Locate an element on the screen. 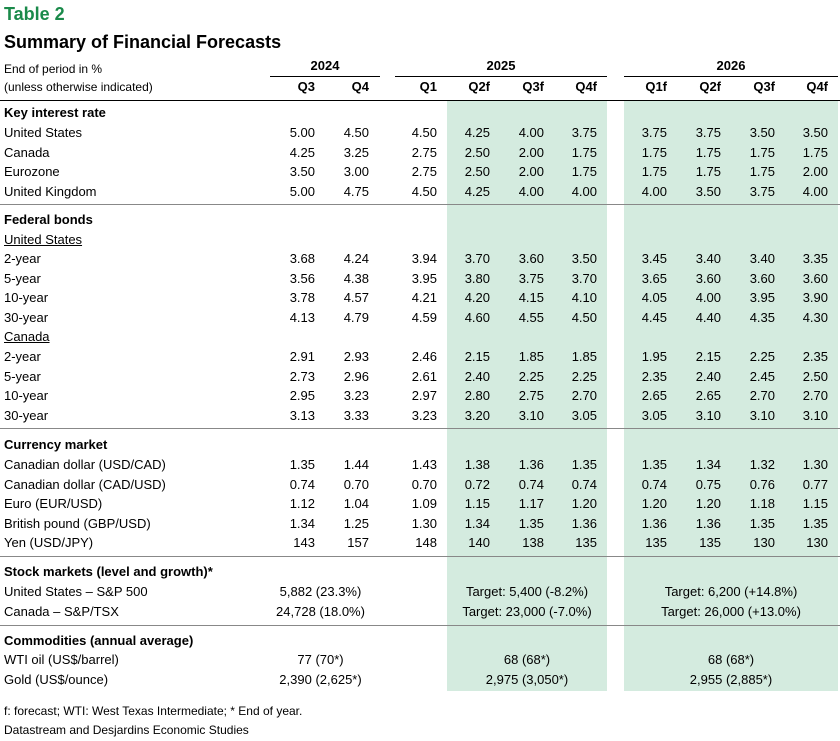 The height and width of the screenshot is (741, 840). row-label: Canadian dollar (USD/CAD) is located at coordinates (85, 464).